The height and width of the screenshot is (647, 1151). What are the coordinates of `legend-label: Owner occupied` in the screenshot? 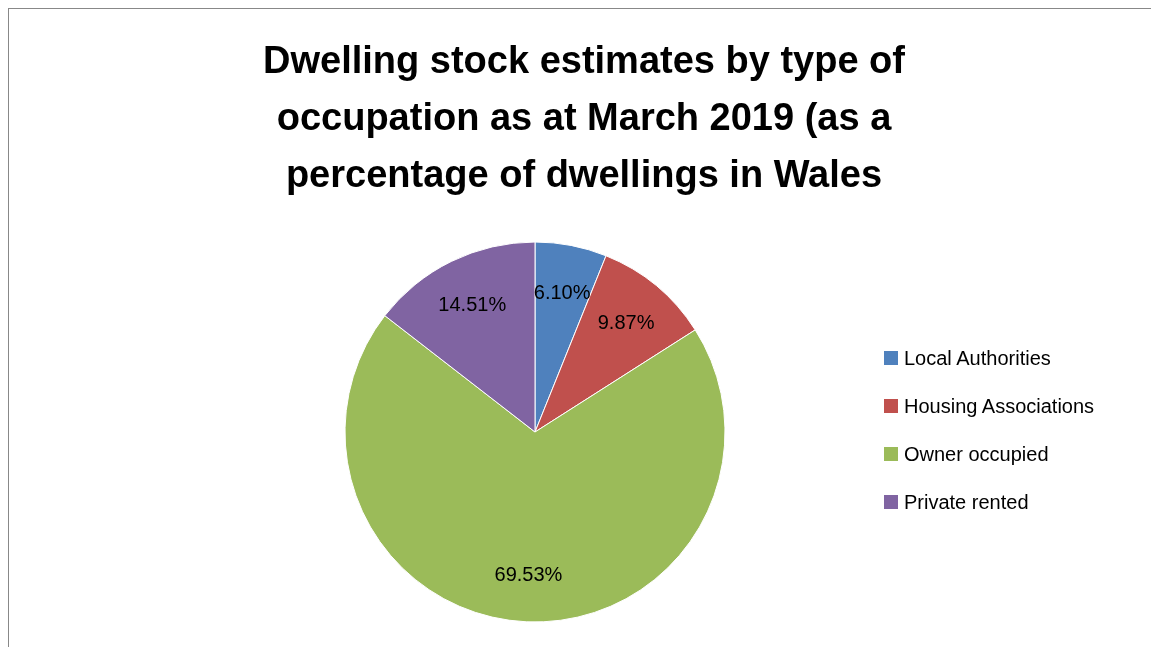 It's located at (976, 454).